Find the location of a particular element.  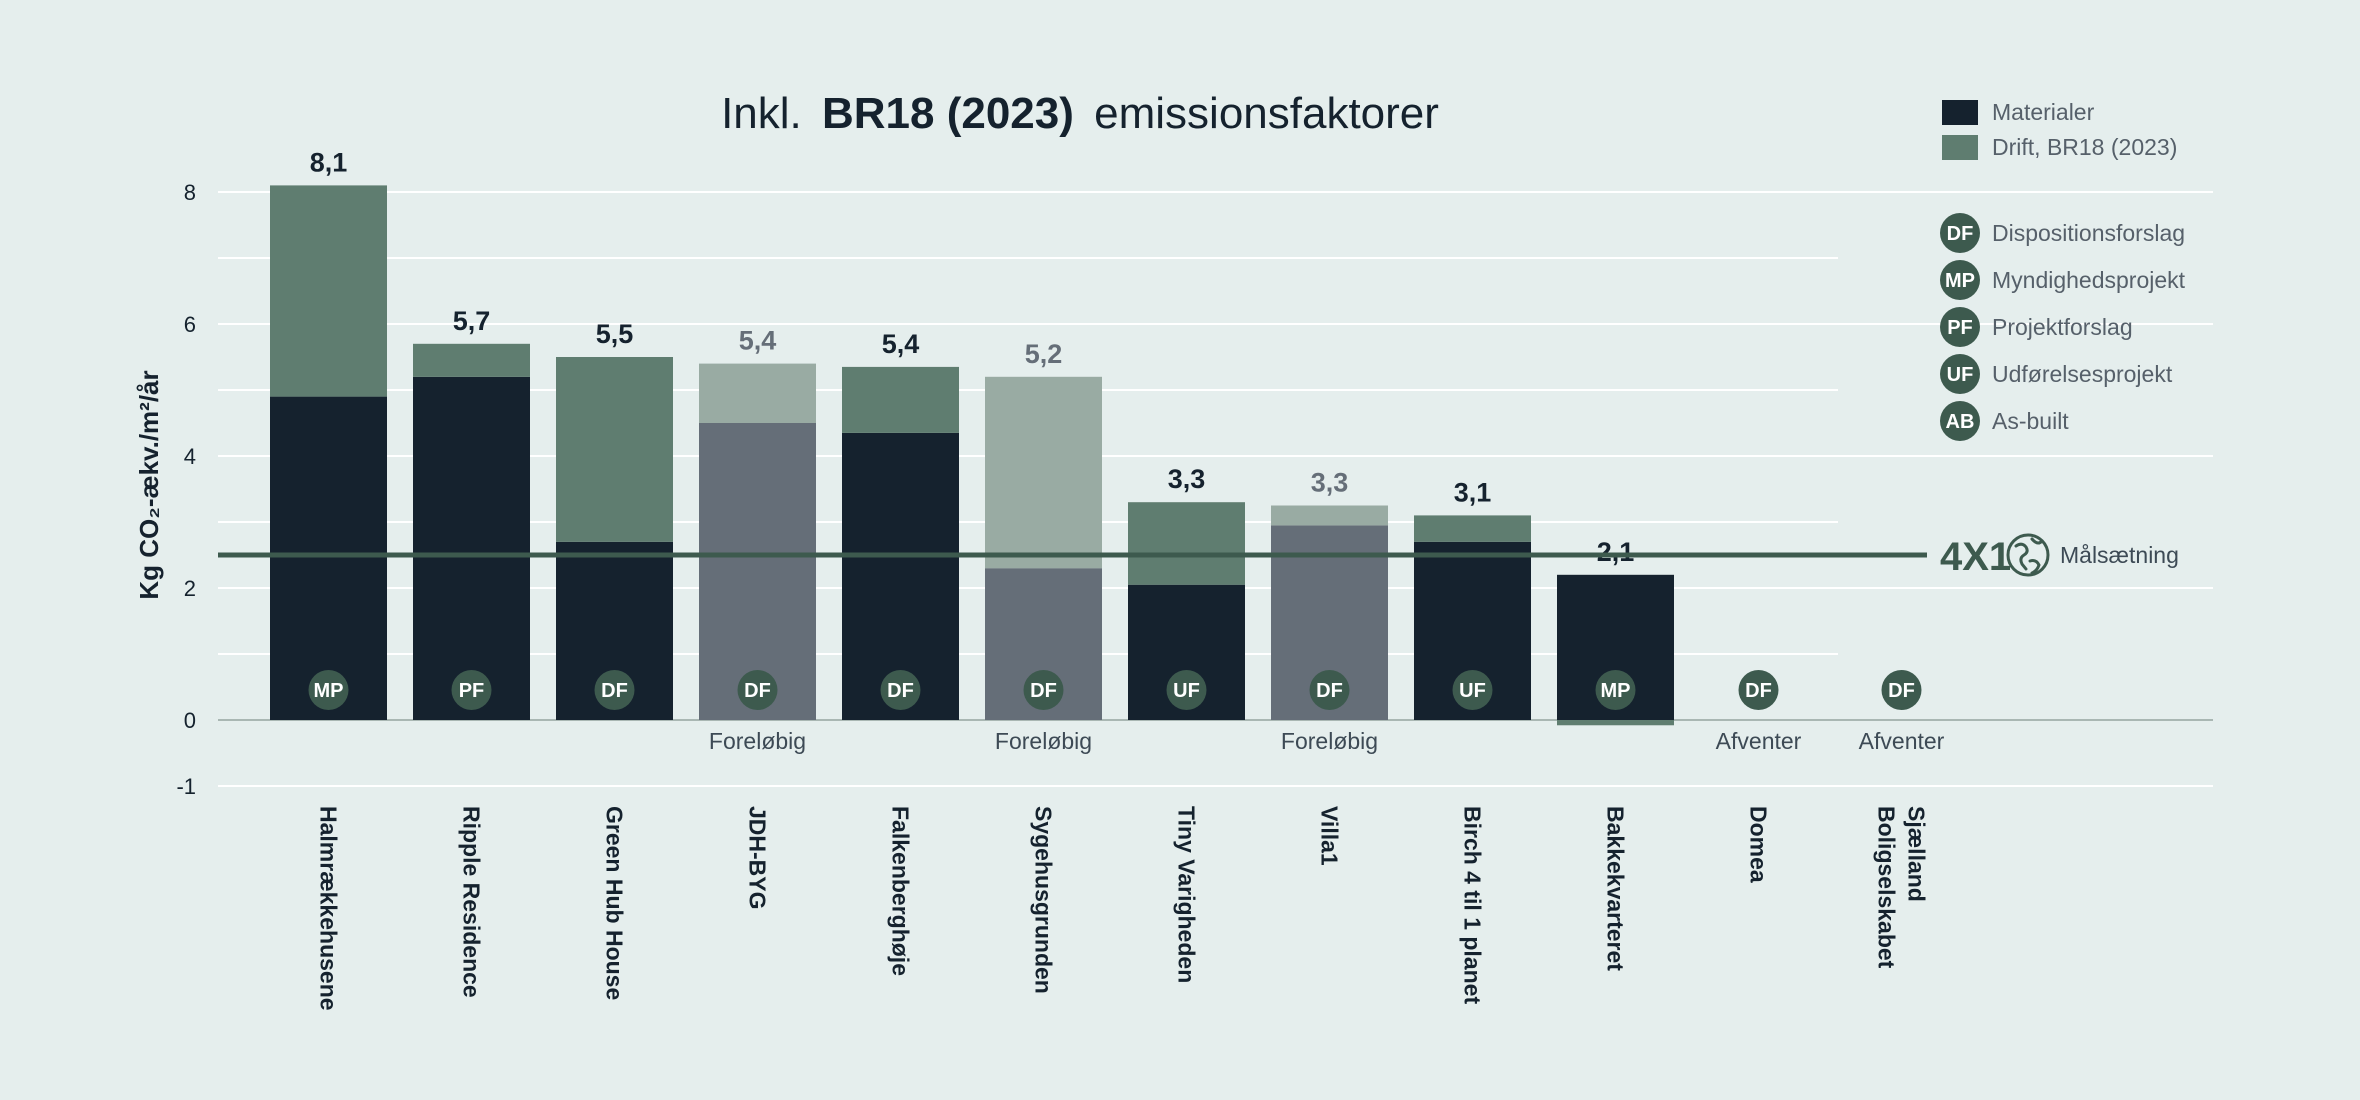

category-label: Green Hub House is located at coordinates (615, 903).